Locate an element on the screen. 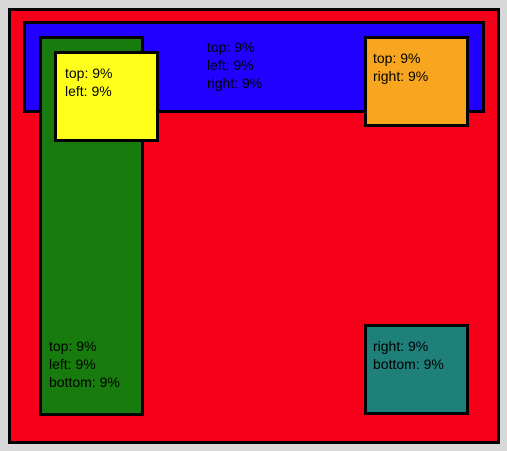 The width and height of the screenshot is (507, 451). blue-box-line-1: top: 9% is located at coordinates (231, 47).